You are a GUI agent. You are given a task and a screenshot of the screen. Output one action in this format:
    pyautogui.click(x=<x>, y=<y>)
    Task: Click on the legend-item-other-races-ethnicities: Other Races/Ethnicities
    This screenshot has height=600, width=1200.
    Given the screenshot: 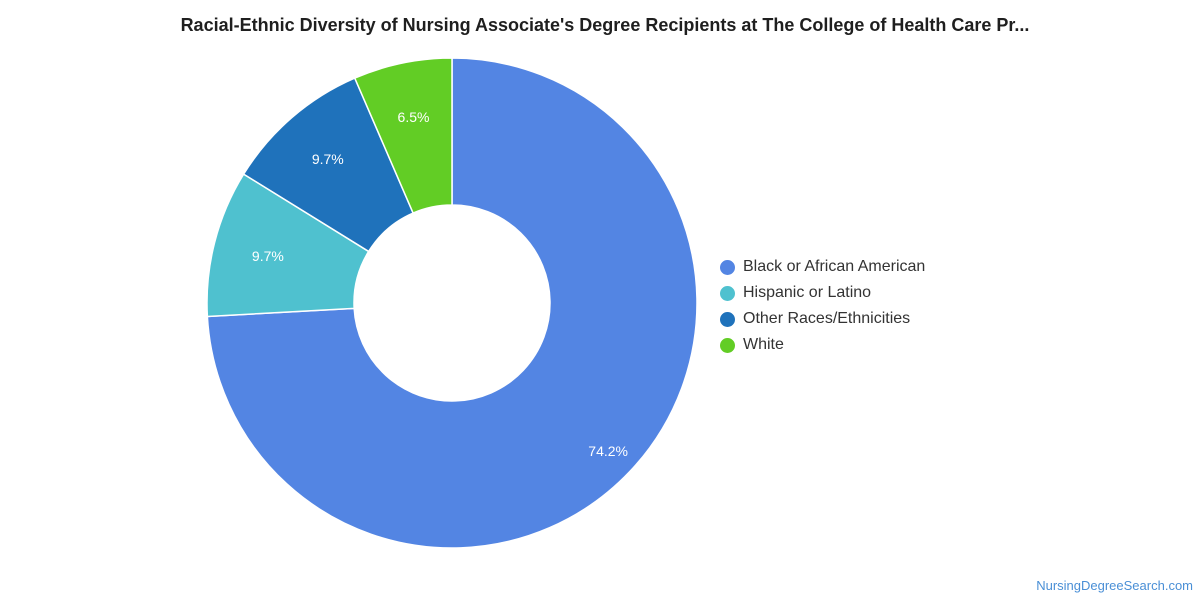 What is the action you would take?
    pyautogui.click(x=822, y=319)
    